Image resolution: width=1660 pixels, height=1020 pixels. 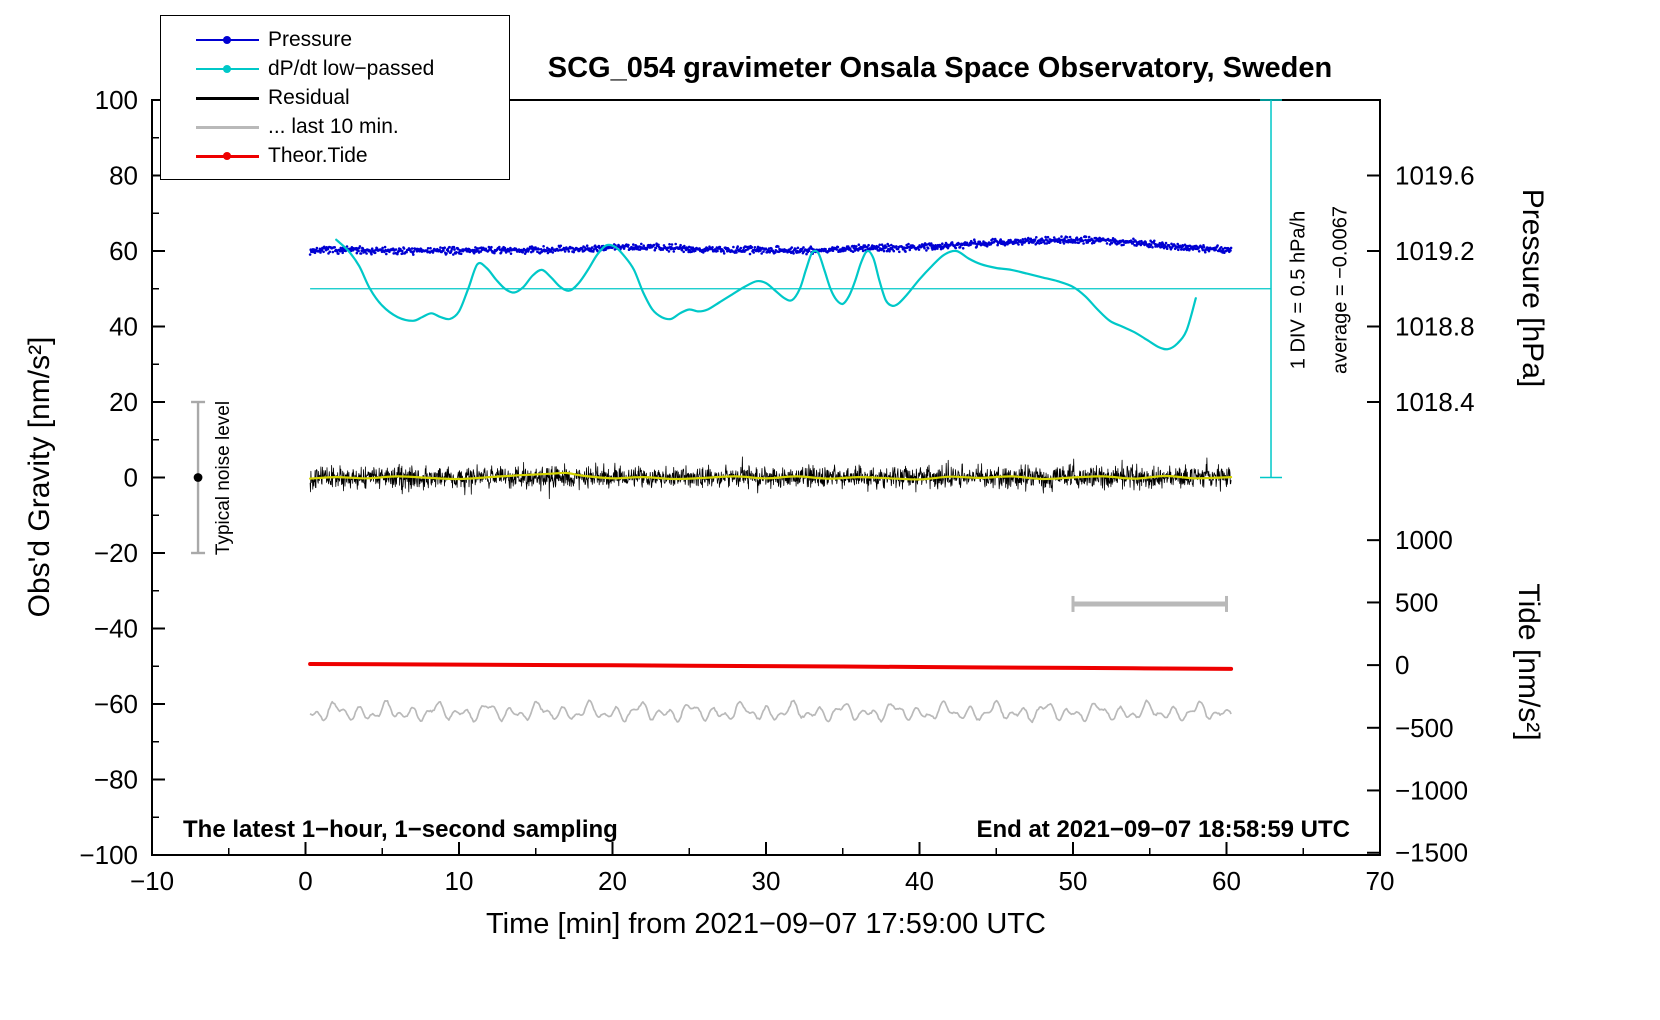 I want to click on x-tick-label: 0, so click(x=305, y=881).